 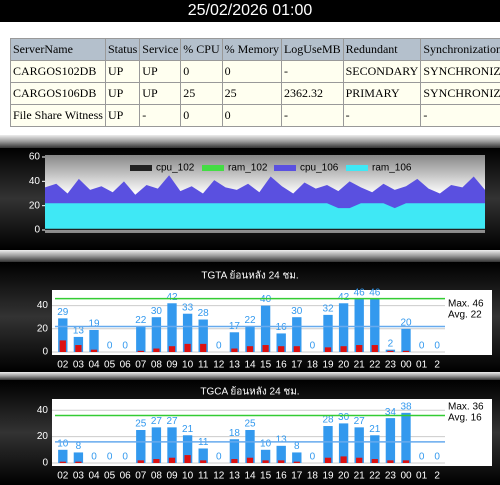 What do you see at coordinates (344, 365) in the screenshot?
I see `x-tick-label: 20` at bounding box center [344, 365].